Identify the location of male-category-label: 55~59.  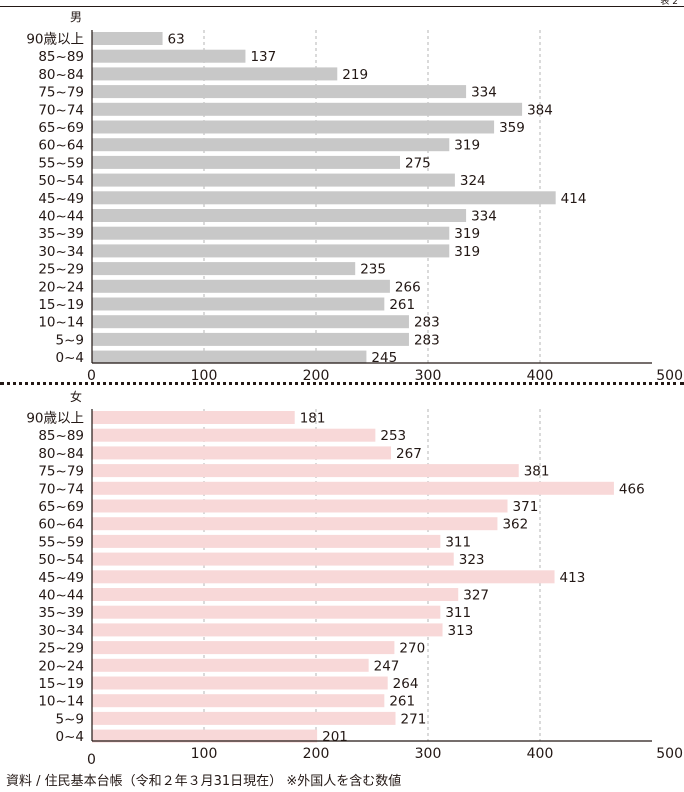
(61, 163).